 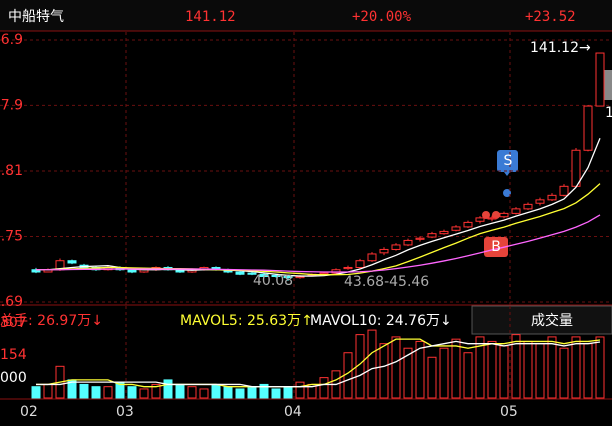 What do you see at coordinates (509, 412) in the screenshot?
I see `x-tick-label: 05` at bounding box center [509, 412].